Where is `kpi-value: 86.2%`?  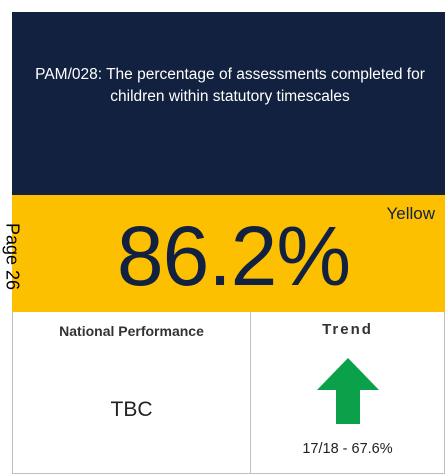 kpi-value: 86.2% is located at coordinates (233, 256).